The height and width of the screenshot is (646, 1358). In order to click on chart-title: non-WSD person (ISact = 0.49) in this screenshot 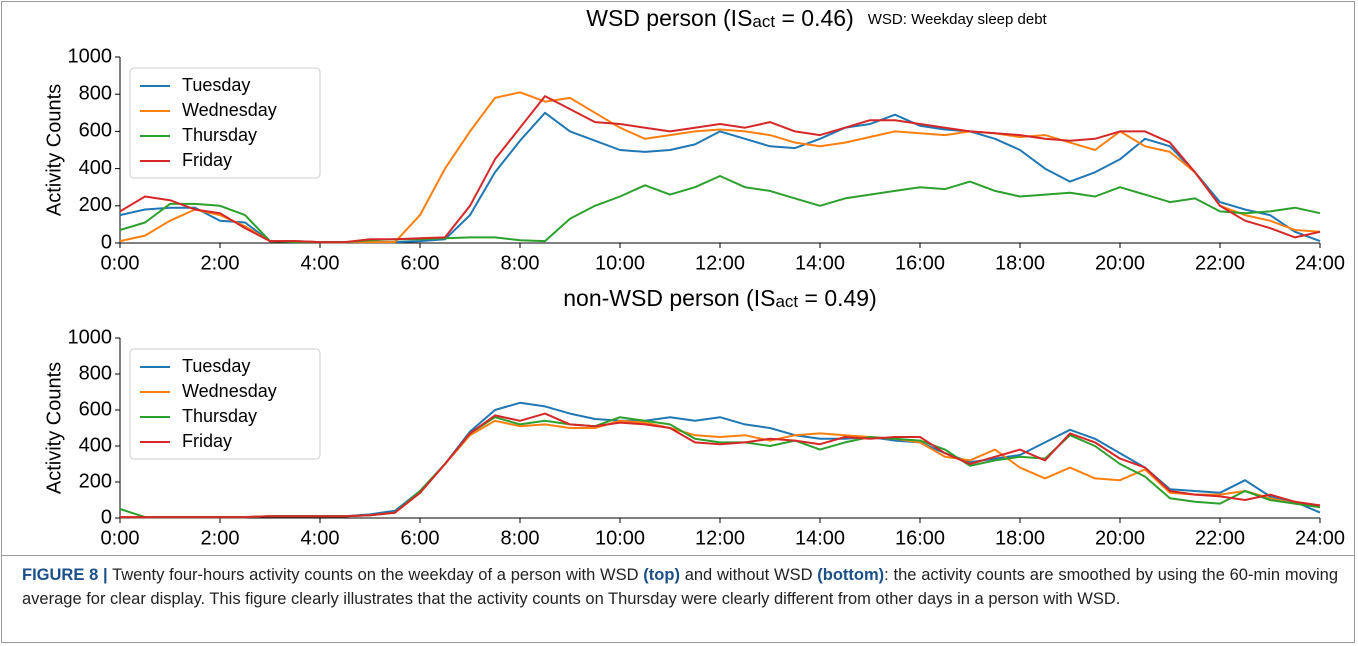, I will do `click(720, 298)`.